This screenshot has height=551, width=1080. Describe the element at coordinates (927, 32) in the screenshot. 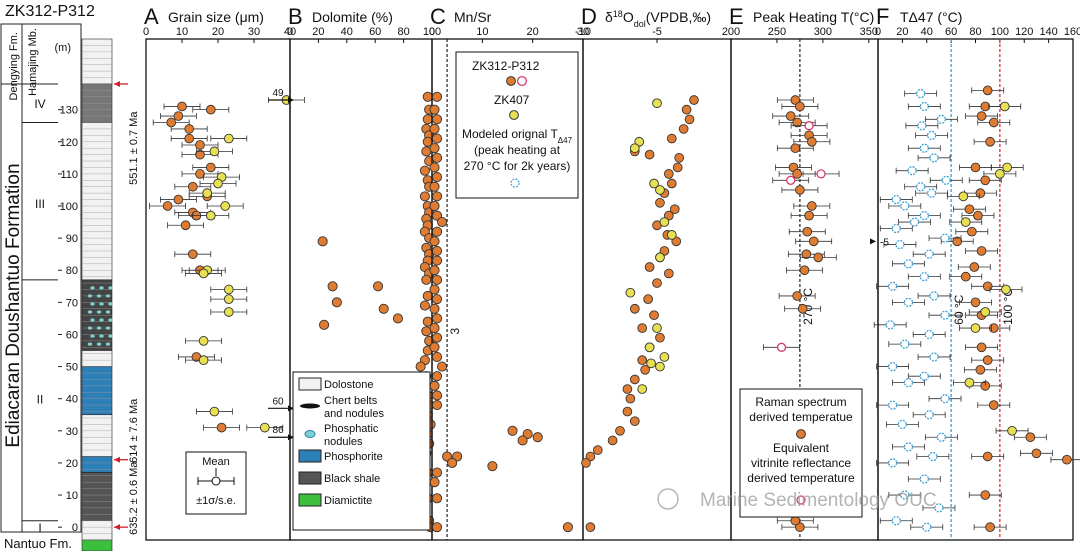

I see `x-tick-label: 40` at that location.